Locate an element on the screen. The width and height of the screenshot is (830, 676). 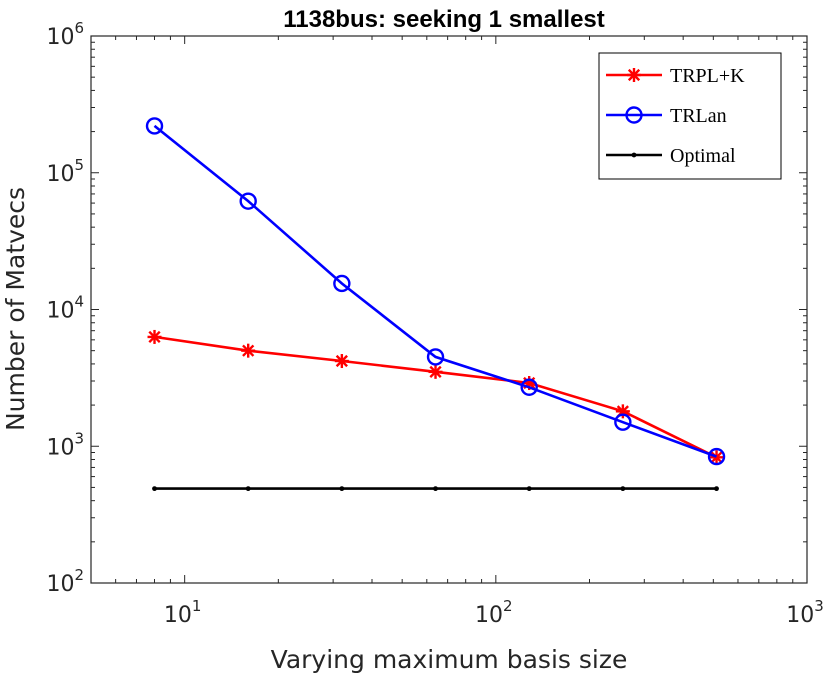
chart-title: 1138bus: seeking 1 smallest is located at coordinates (444, 19).